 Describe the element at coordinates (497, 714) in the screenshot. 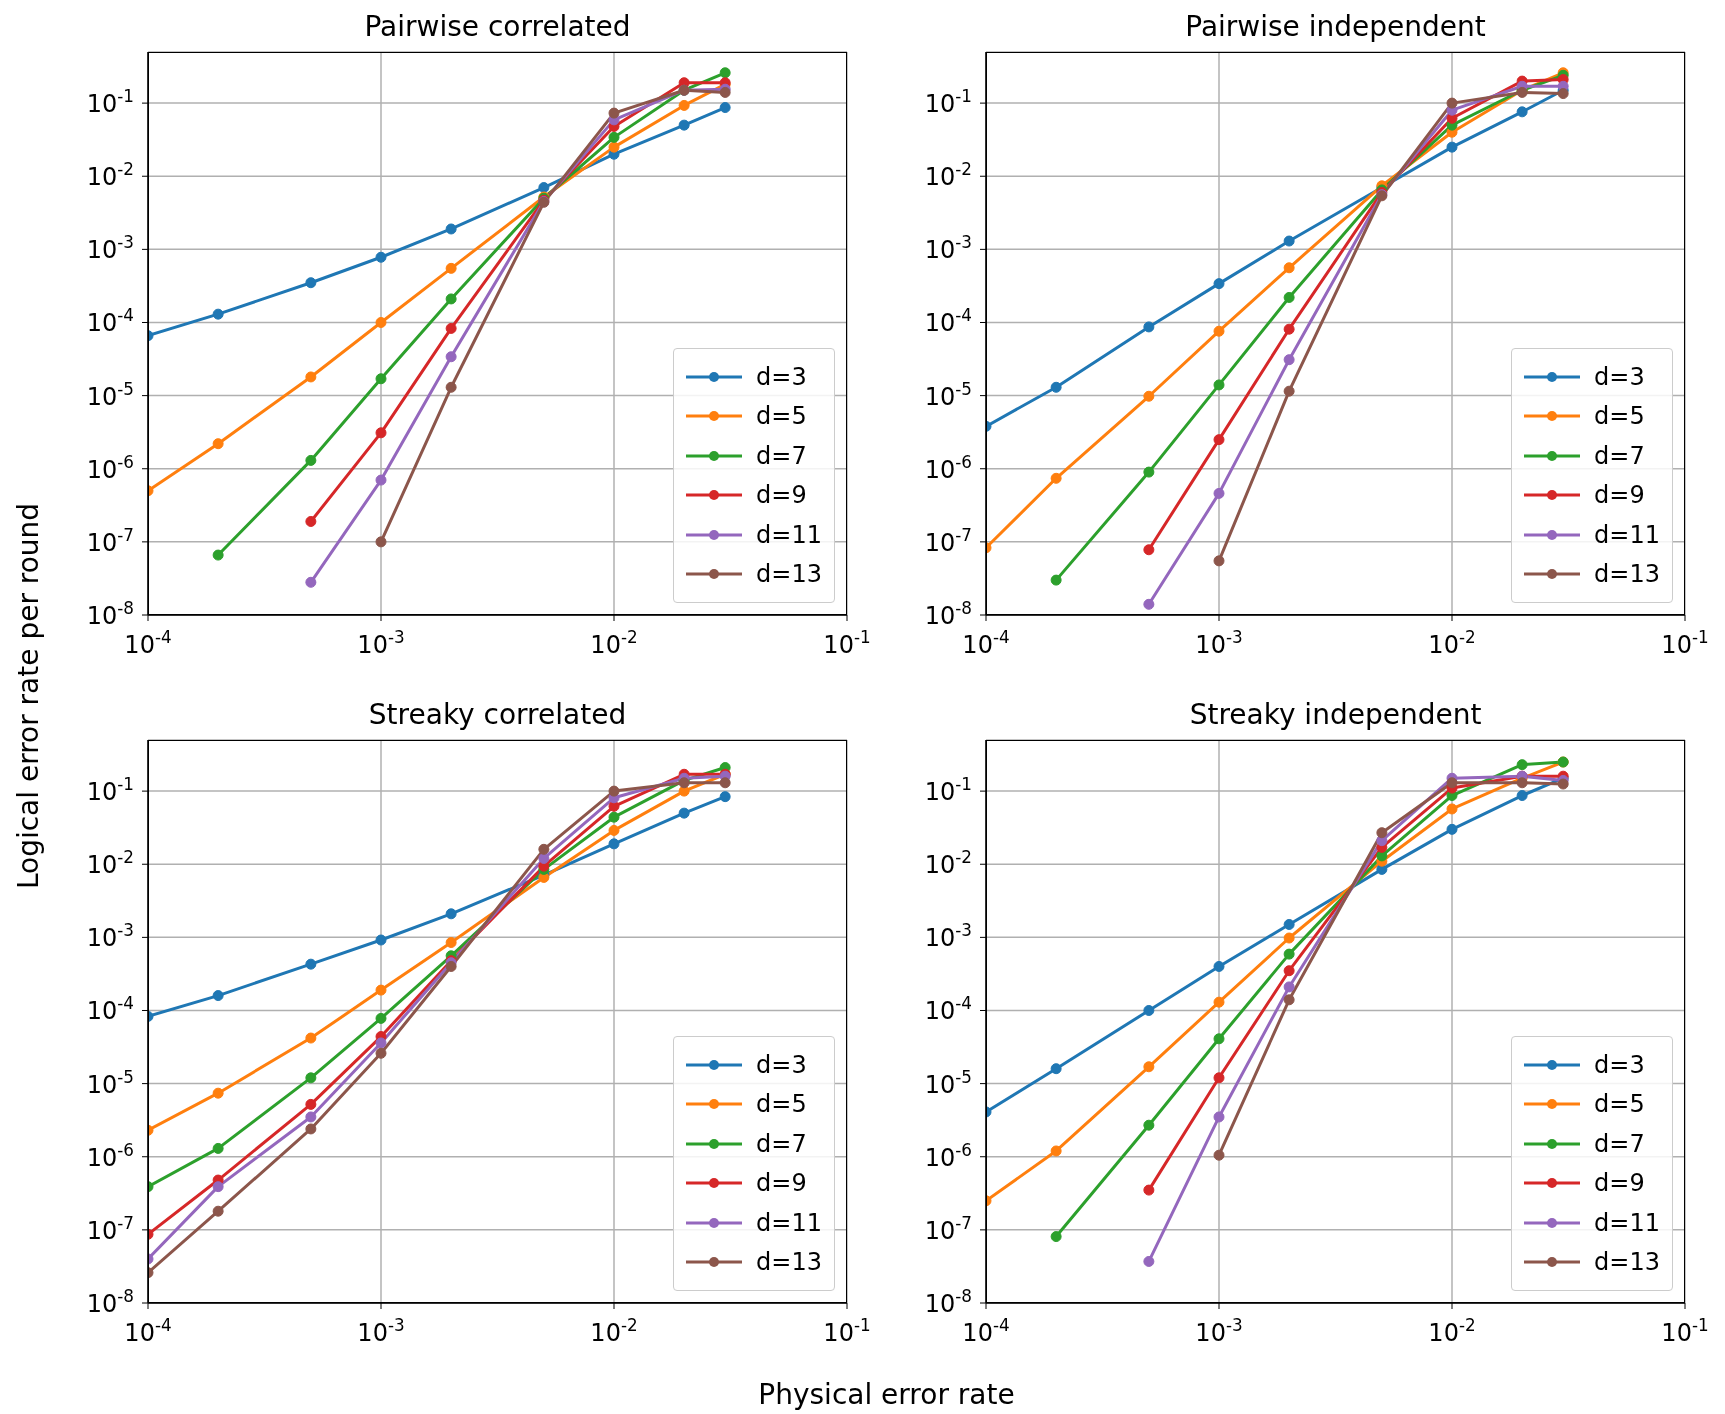

I see `chart-title: Streaky correlated` at that location.